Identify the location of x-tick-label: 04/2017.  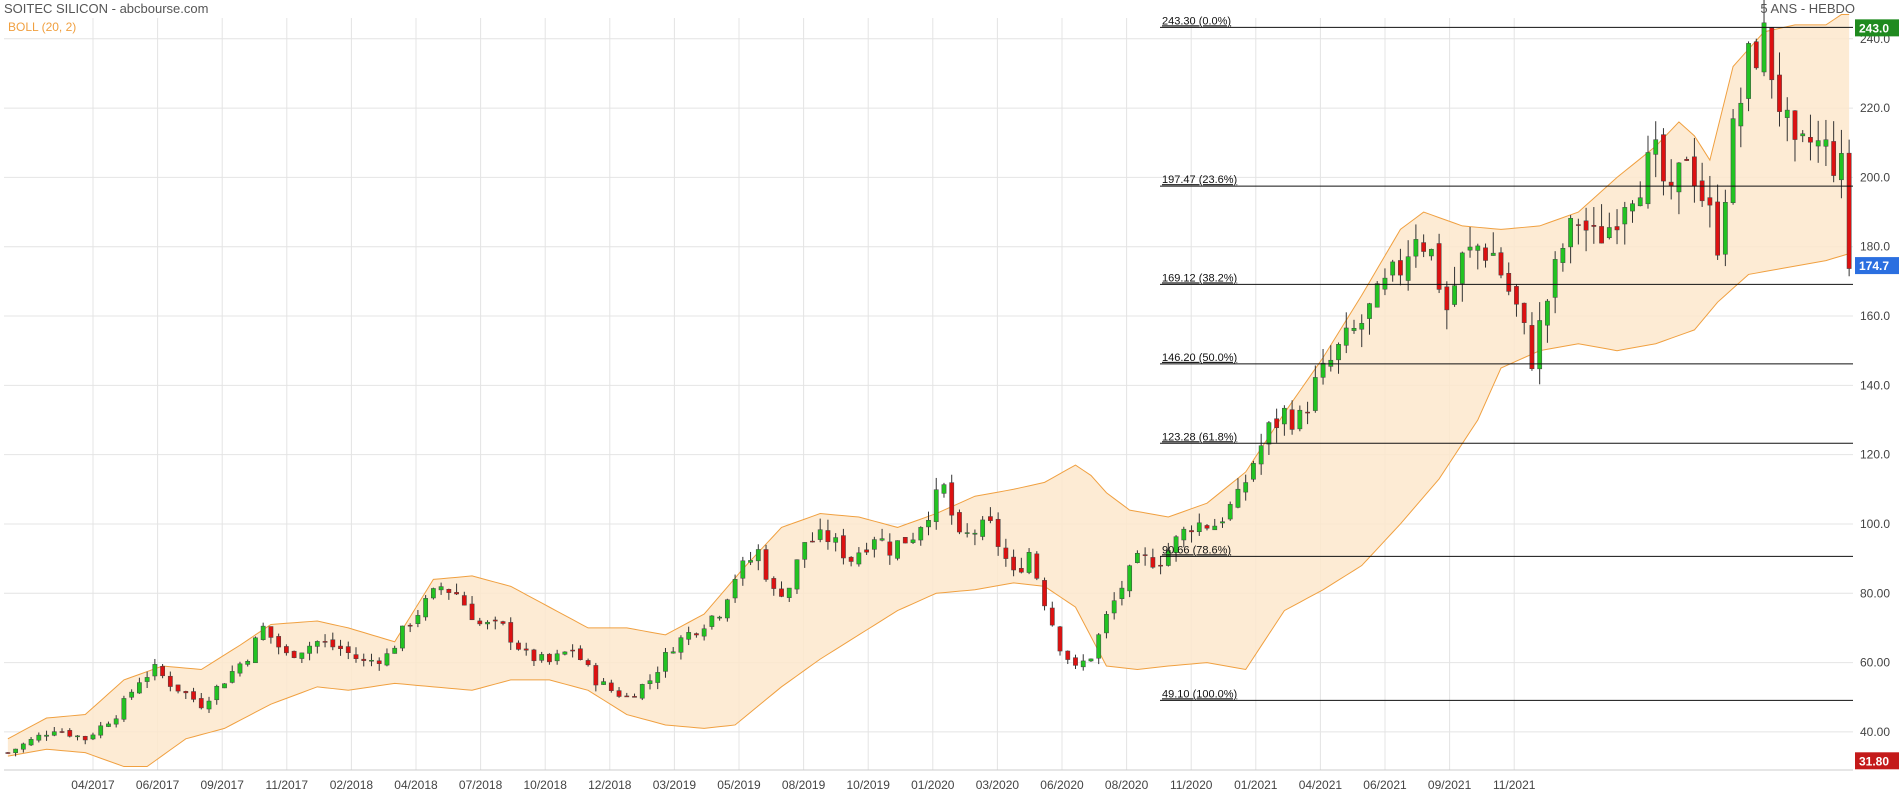
(93, 785).